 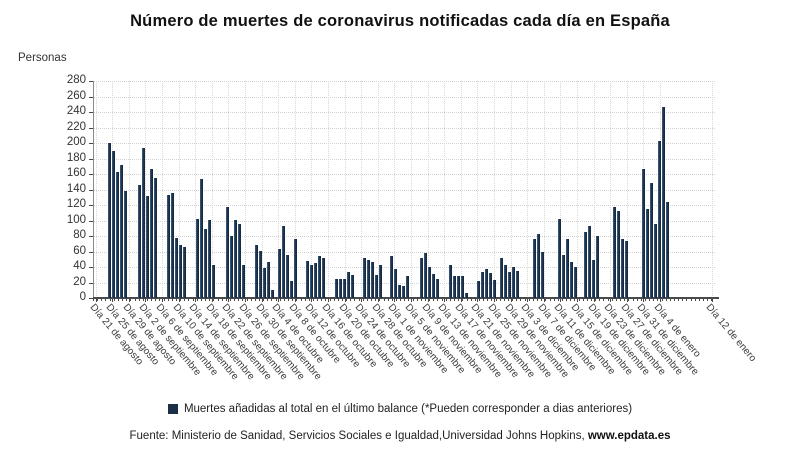 I want to click on y-tick-label: 220, so click(x=76, y=126).